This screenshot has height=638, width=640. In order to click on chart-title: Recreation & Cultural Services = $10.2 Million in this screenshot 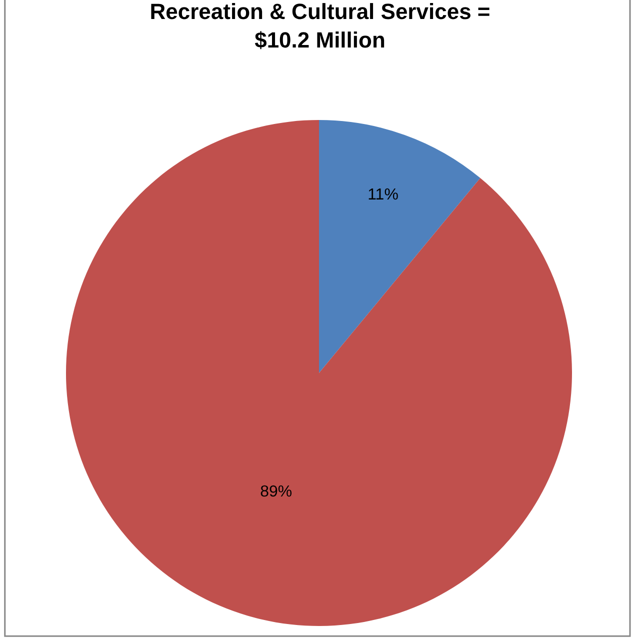, I will do `click(320, 26)`.